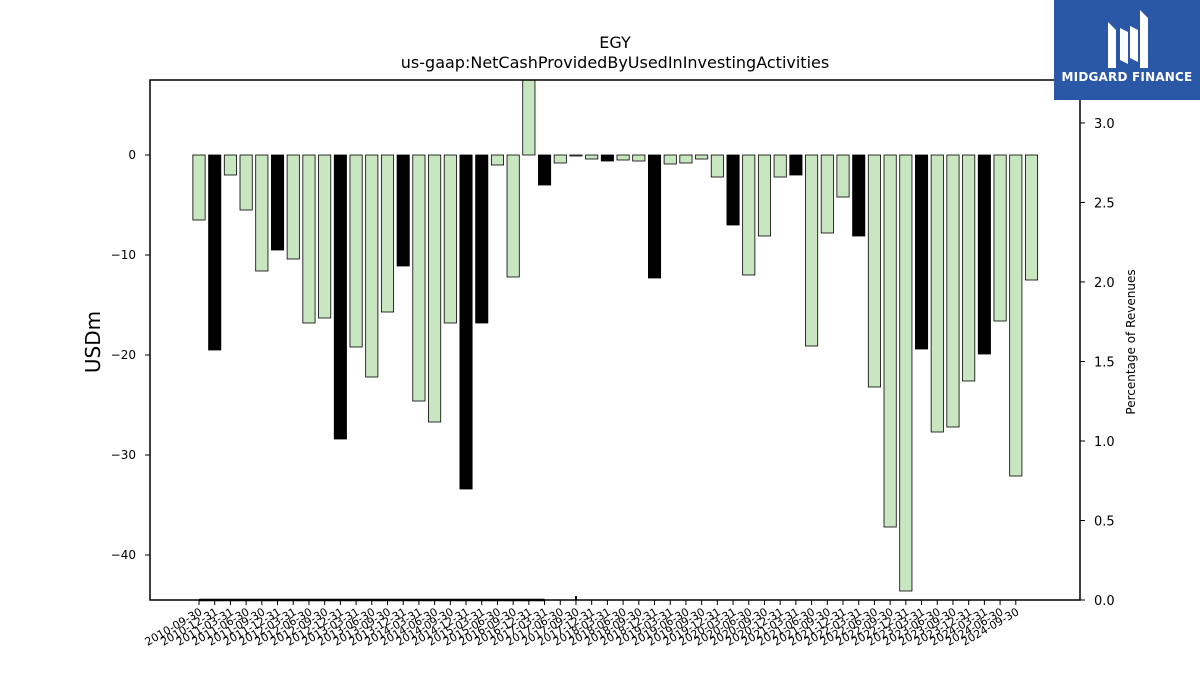 The width and height of the screenshot is (1200, 675). What do you see at coordinates (1104, 521) in the screenshot?
I see `right-tick-label: 0.5` at bounding box center [1104, 521].